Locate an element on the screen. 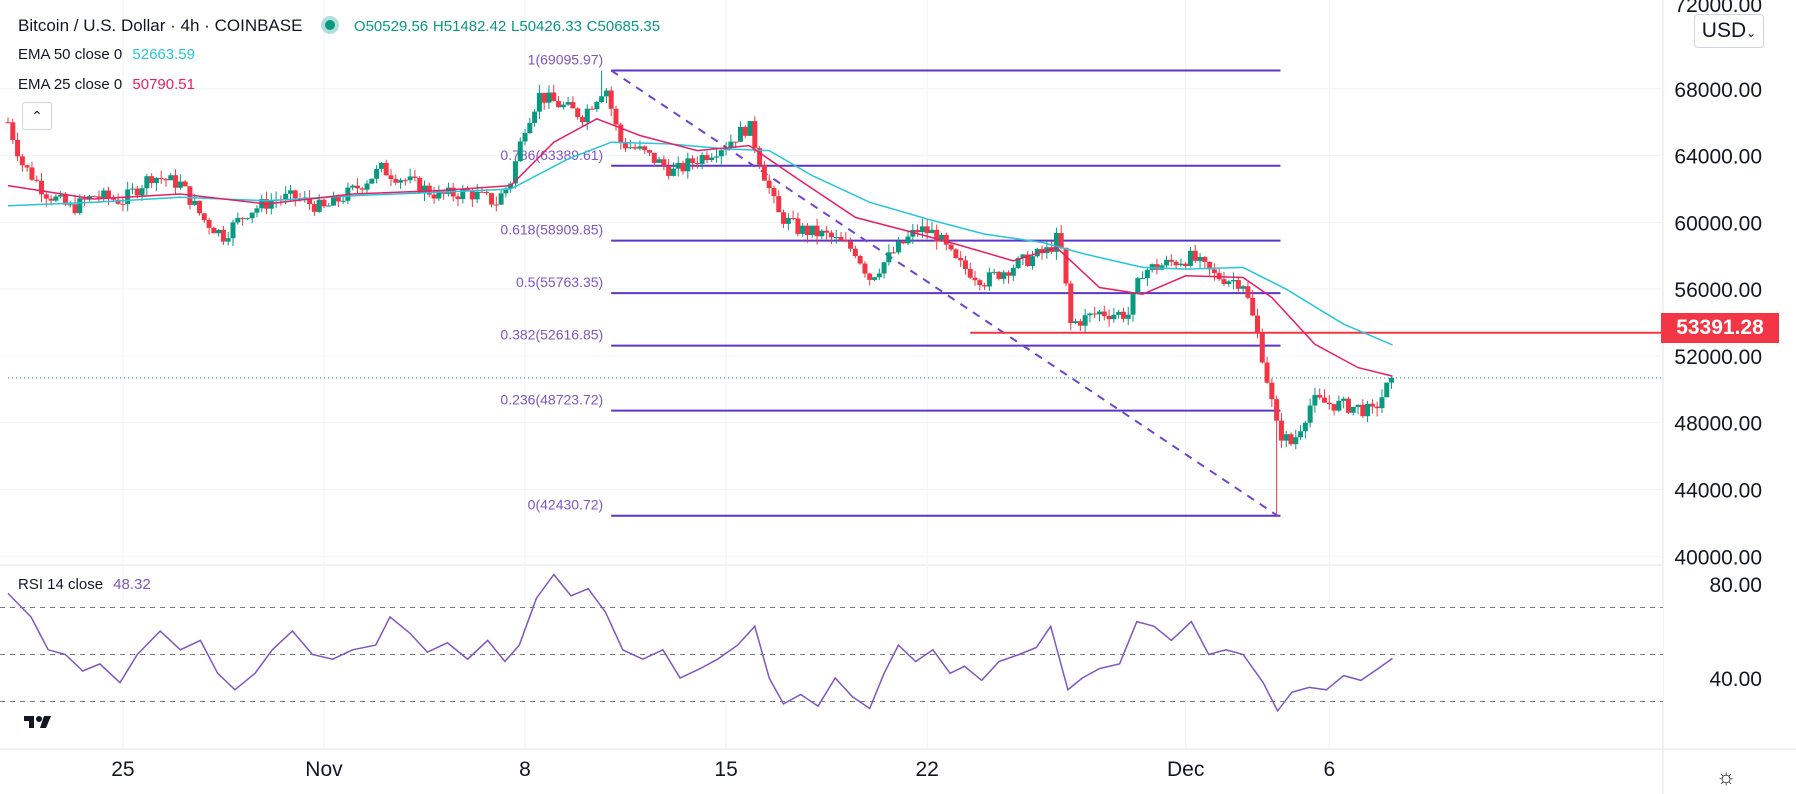 The image size is (1796, 794). rsi-legend: RSI 14 close 48.32 is located at coordinates (84, 584).